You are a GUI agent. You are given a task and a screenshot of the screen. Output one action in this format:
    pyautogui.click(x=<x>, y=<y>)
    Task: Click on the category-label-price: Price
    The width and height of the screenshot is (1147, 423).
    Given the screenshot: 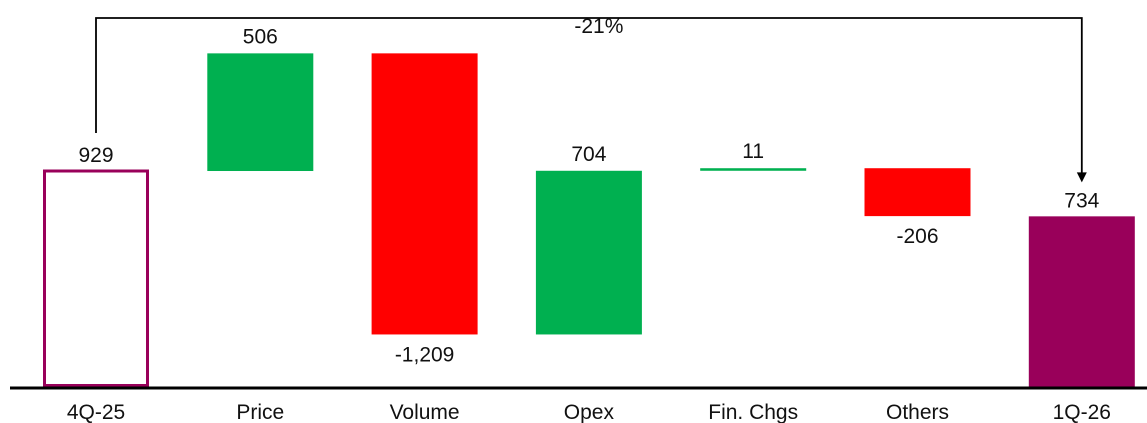 What is the action you would take?
    pyautogui.click(x=260, y=412)
    